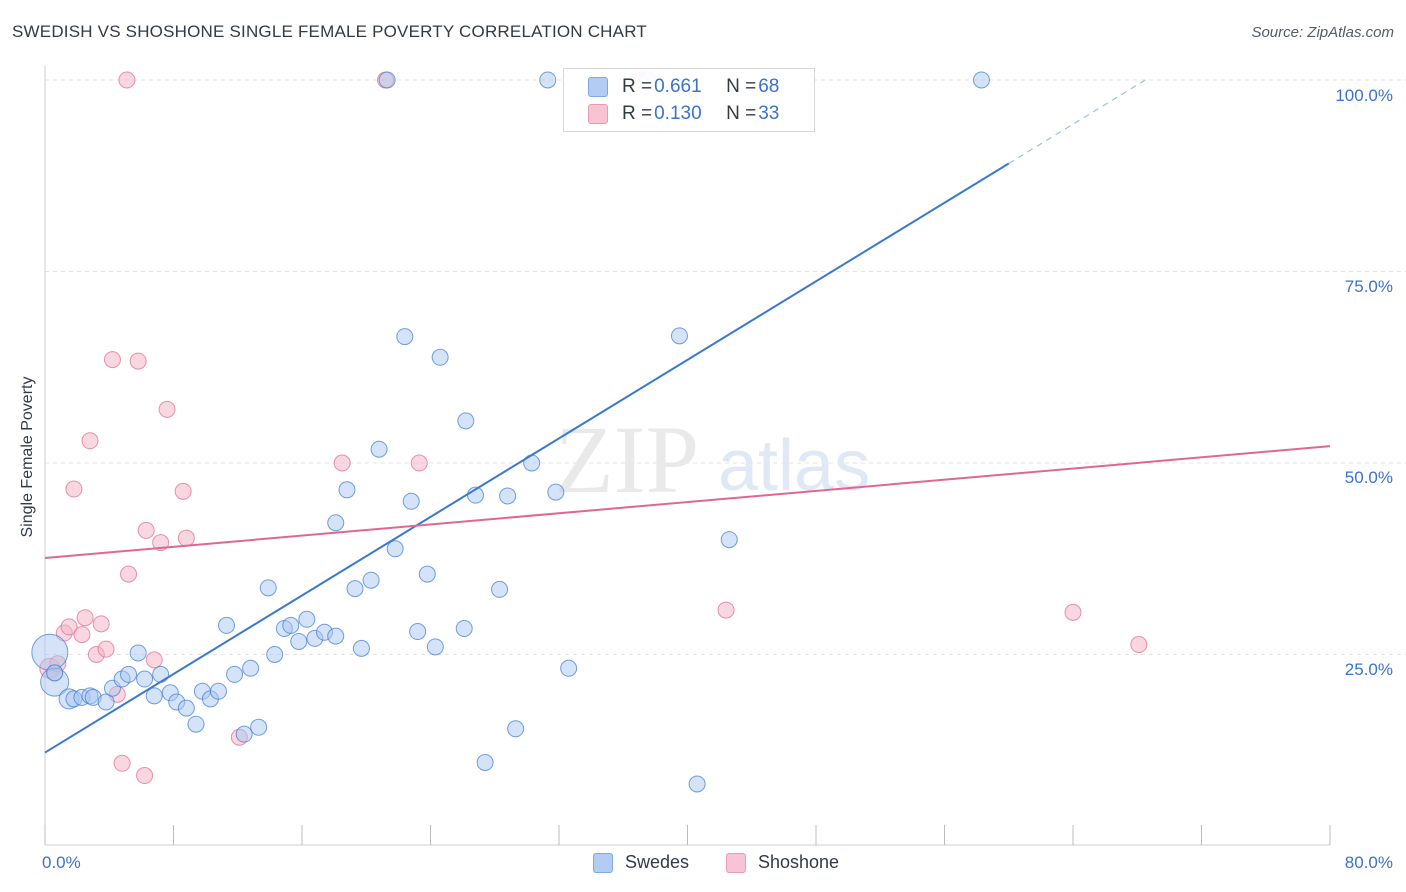 Image resolution: width=1406 pixels, height=892 pixels. What do you see at coordinates (1368, 862) in the screenshot?
I see `x-tick-label-max: 80.0%` at bounding box center [1368, 862].